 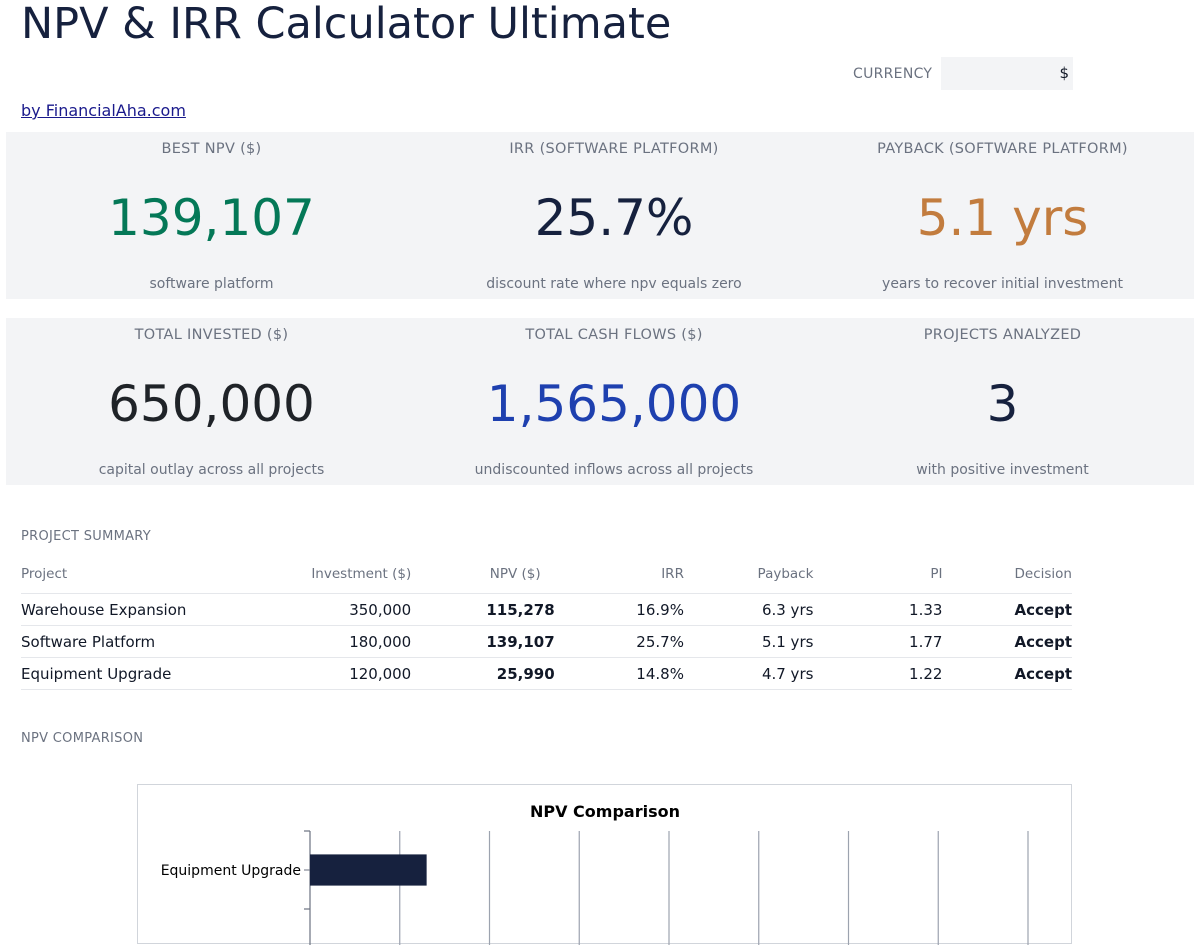 What do you see at coordinates (483, 673) in the screenshot?
I see `npv-cell: 25,990` at bounding box center [483, 673].